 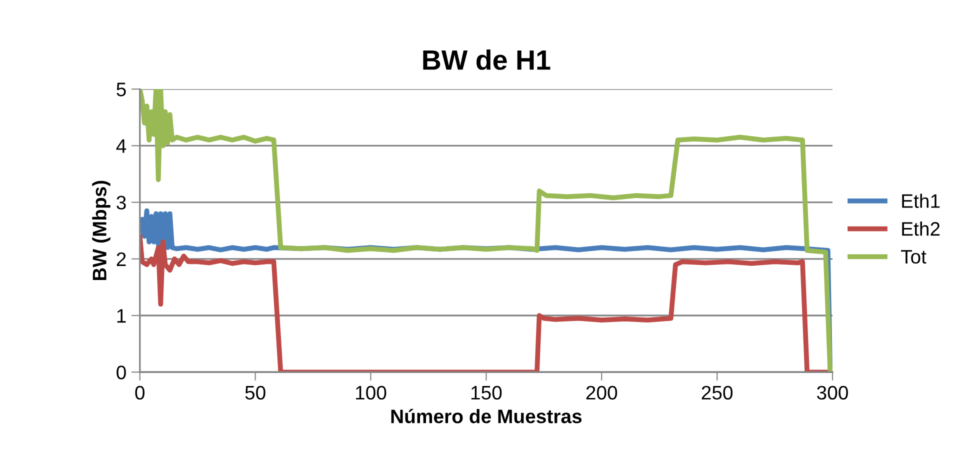 I want to click on x-tick-label: 200, so click(x=602, y=393).